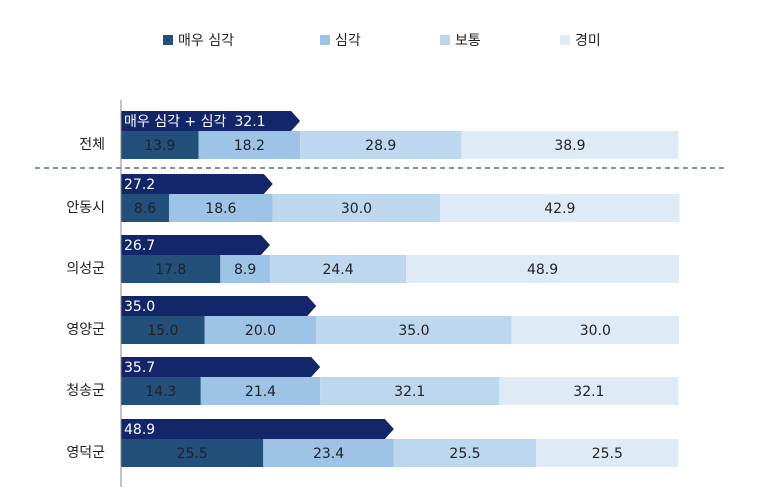 The width and height of the screenshot is (780, 500). I want to click on y-tick-label: 안동시, so click(85, 208).